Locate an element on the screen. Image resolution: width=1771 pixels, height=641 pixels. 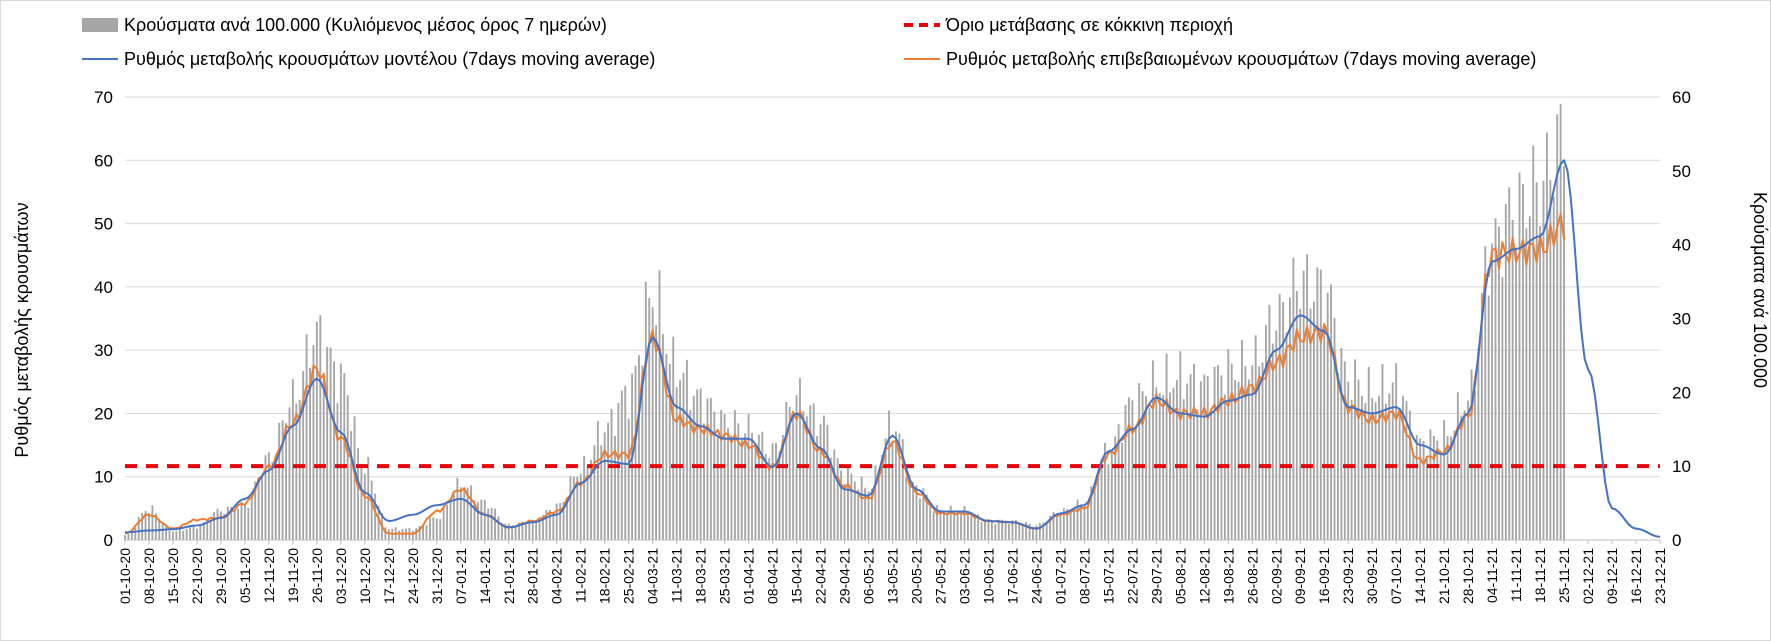
x-tick-label: 10-12-20 is located at coordinates (365, 576).